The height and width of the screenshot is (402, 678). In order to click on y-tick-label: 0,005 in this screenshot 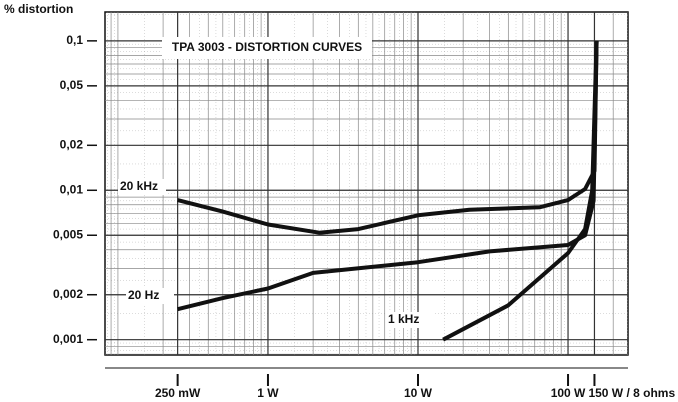, I will do `click(68, 234)`.